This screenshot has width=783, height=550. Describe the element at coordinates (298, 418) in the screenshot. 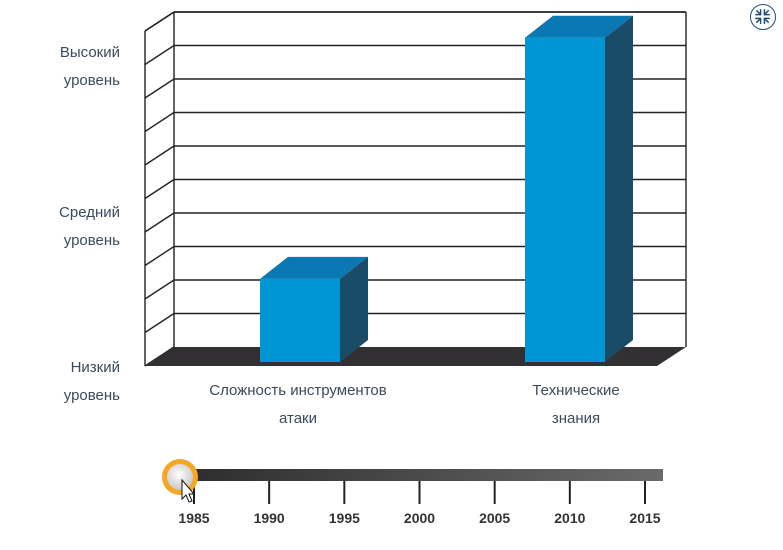

I see `x-category-label-line: атаки` at that location.